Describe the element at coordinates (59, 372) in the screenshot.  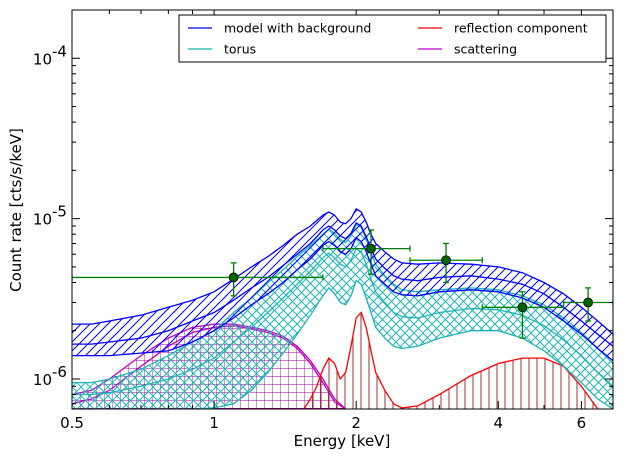
I see `y-tick-exponent: -6` at that location.